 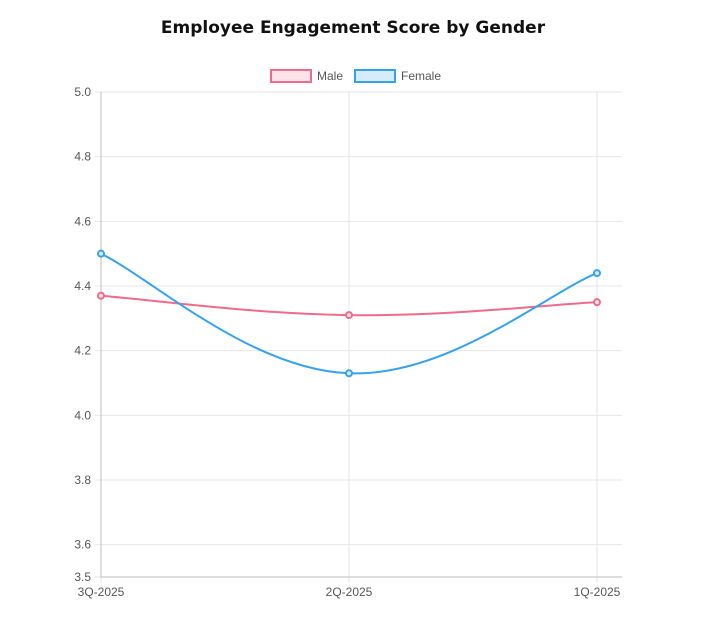 I want to click on chart-title: Employee Engagement Score by Gender, so click(x=353, y=28).